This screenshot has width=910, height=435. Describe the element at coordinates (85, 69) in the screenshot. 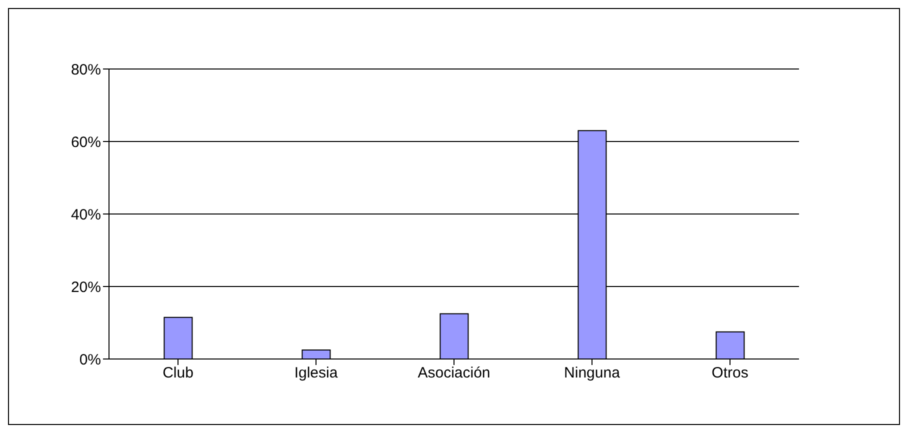

I see `y-tick-label: 80%` at that location.